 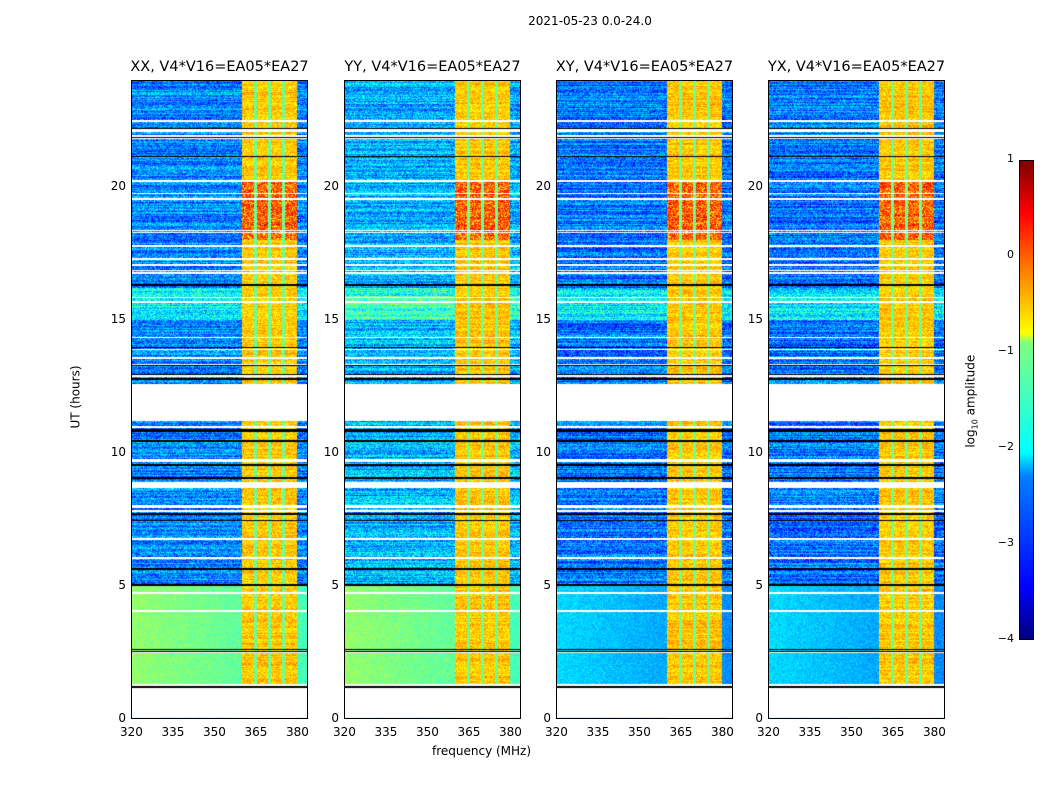 I want to click on panel-title: XX, V4*V16=EA05*EA27, so click(x=219, y=67).